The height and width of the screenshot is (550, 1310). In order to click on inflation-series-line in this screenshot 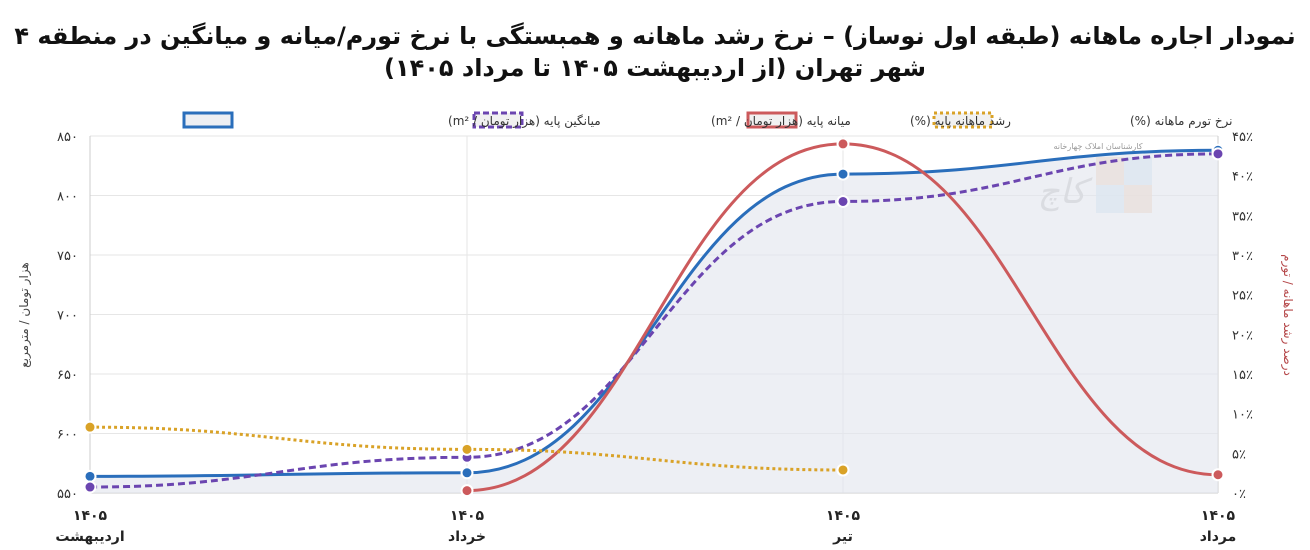, I will do `click(466, 448)`.